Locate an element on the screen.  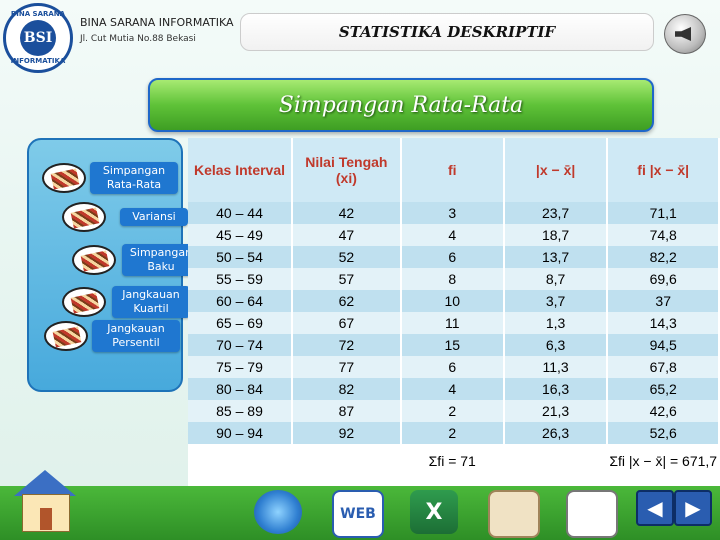
nav-item-variansi: Variansi is located at coordinates (125, 217).